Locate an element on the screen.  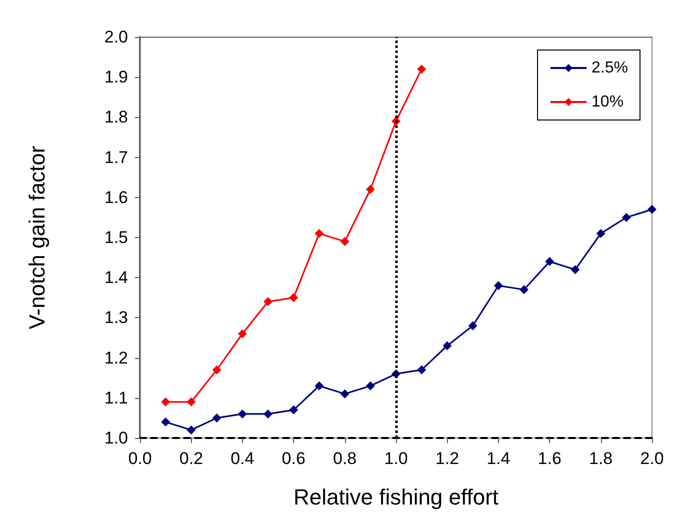
y-tick-label: 1.8 is located at coordinates (116, 117).